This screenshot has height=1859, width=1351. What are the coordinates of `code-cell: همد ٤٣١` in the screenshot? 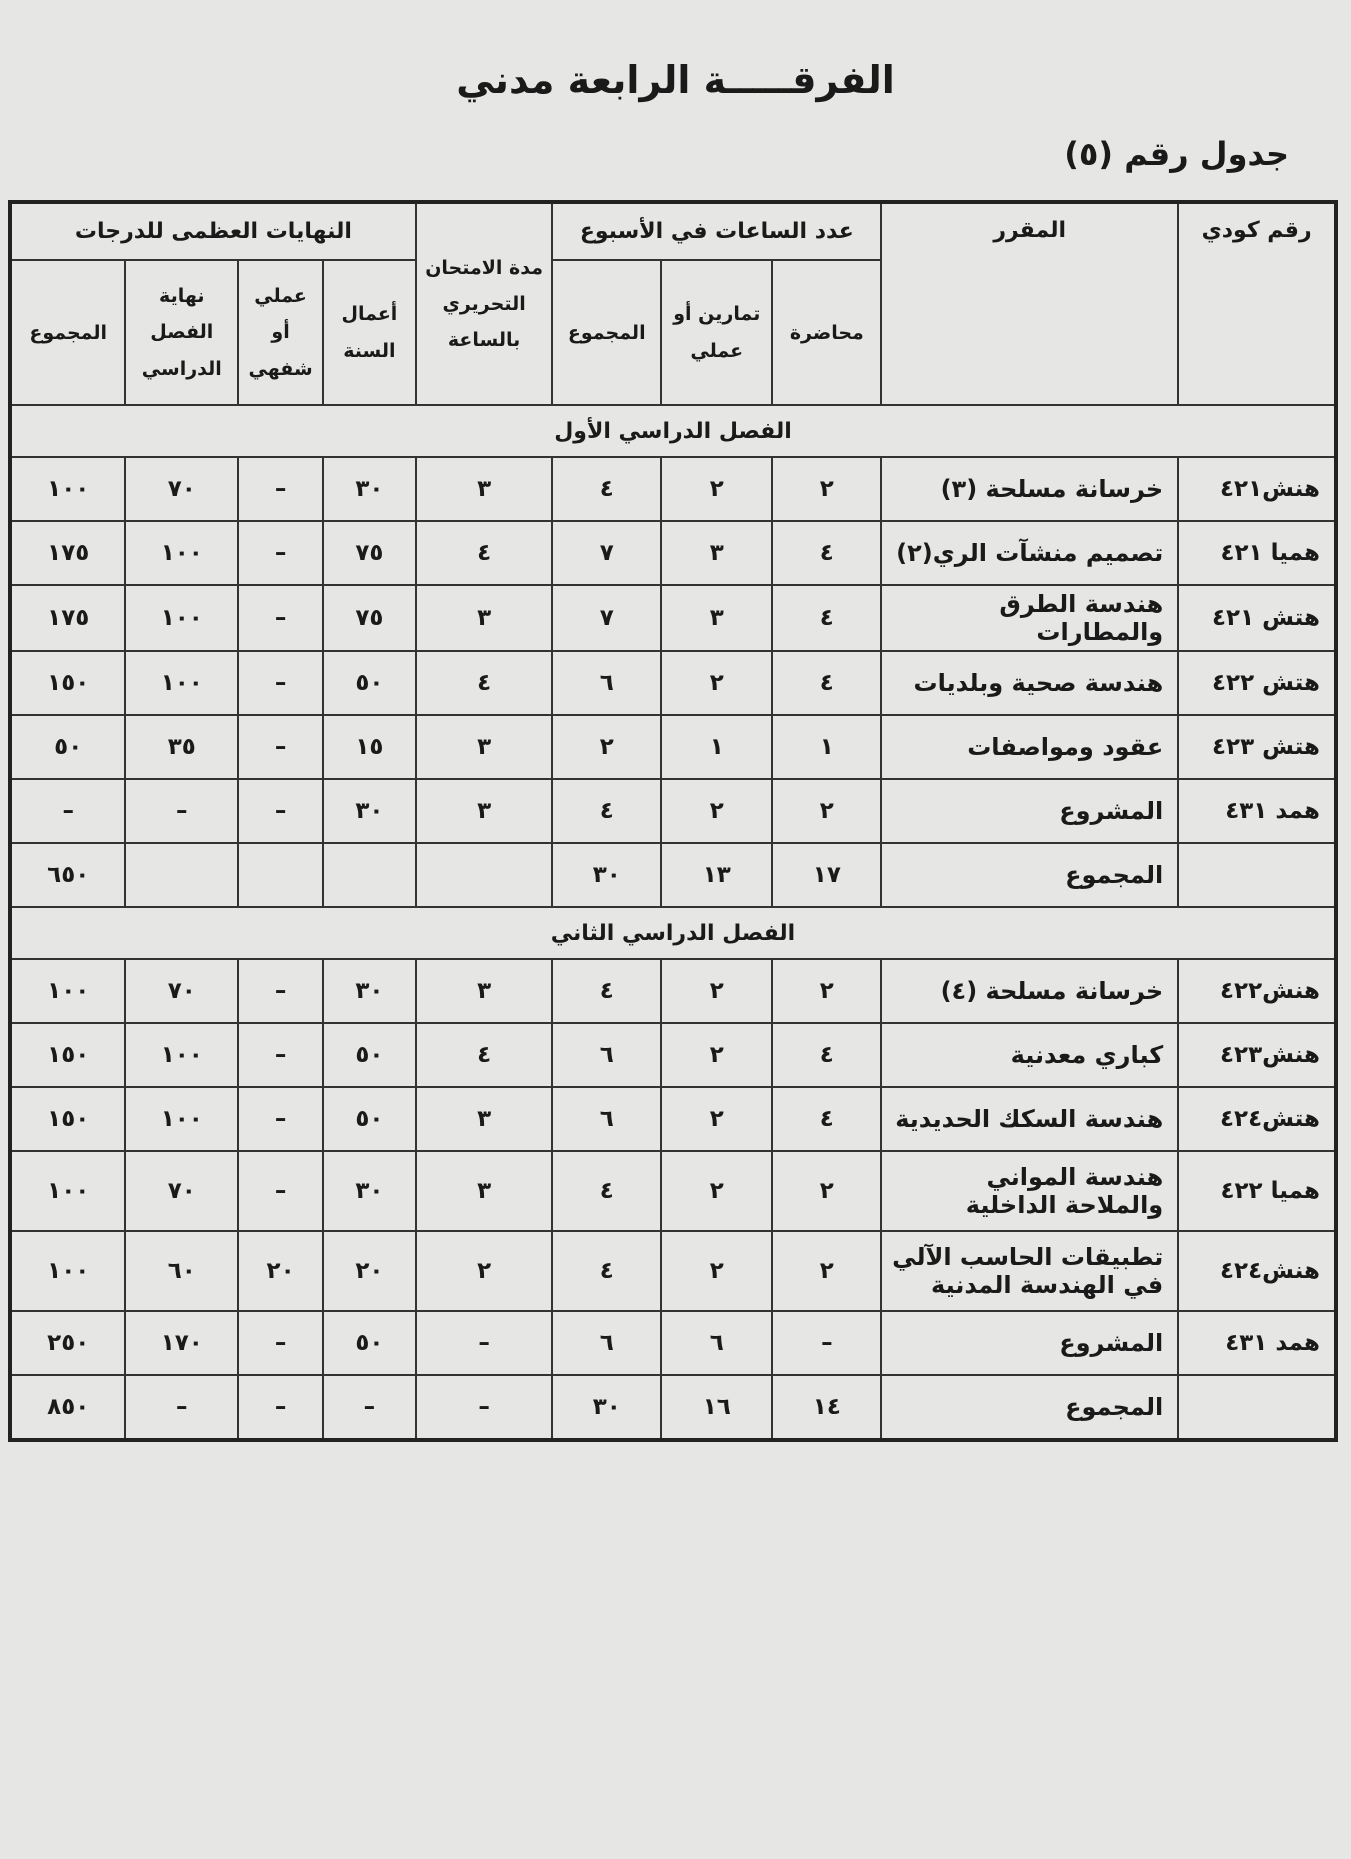 It's located at (1257, 1343).